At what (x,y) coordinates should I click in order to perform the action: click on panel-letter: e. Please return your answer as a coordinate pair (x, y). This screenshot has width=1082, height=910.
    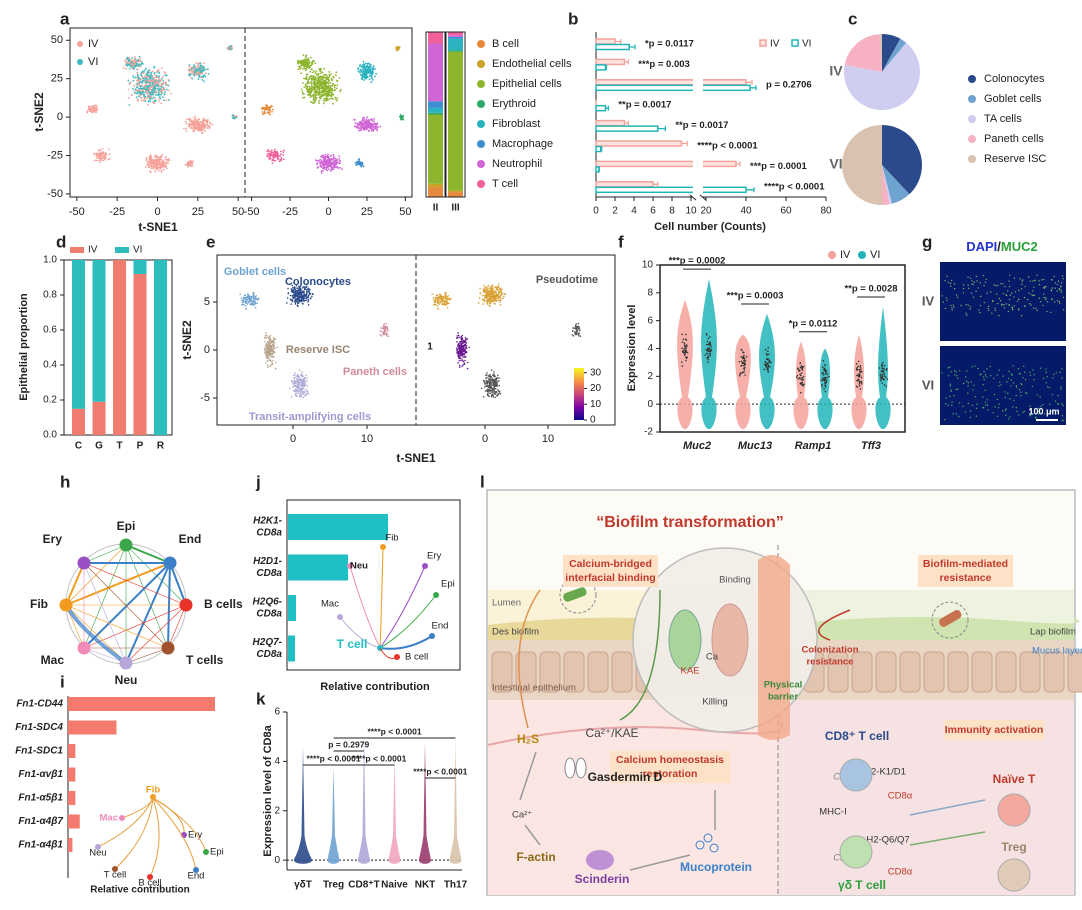
    Looking at the image, I should click on (210, 241).